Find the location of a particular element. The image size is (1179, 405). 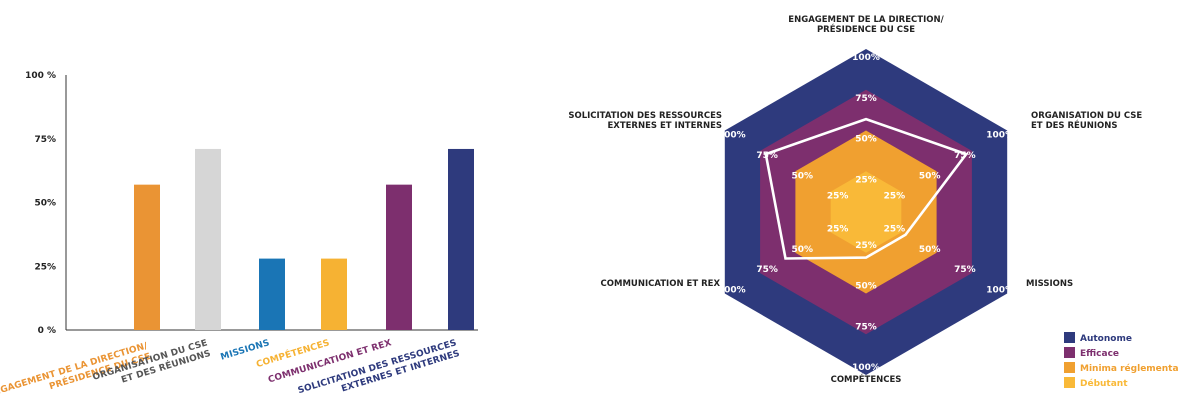

y-tick-label: 25% is located at coordinates (45, 267).